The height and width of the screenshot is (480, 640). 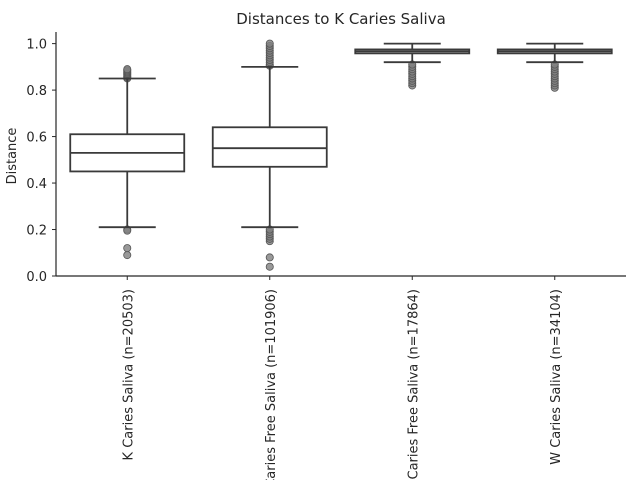 What do you see at coordinates (36, 138) in the screenshot?
I see `y-tick-label: 0.6` at bounding box center [36, 138].